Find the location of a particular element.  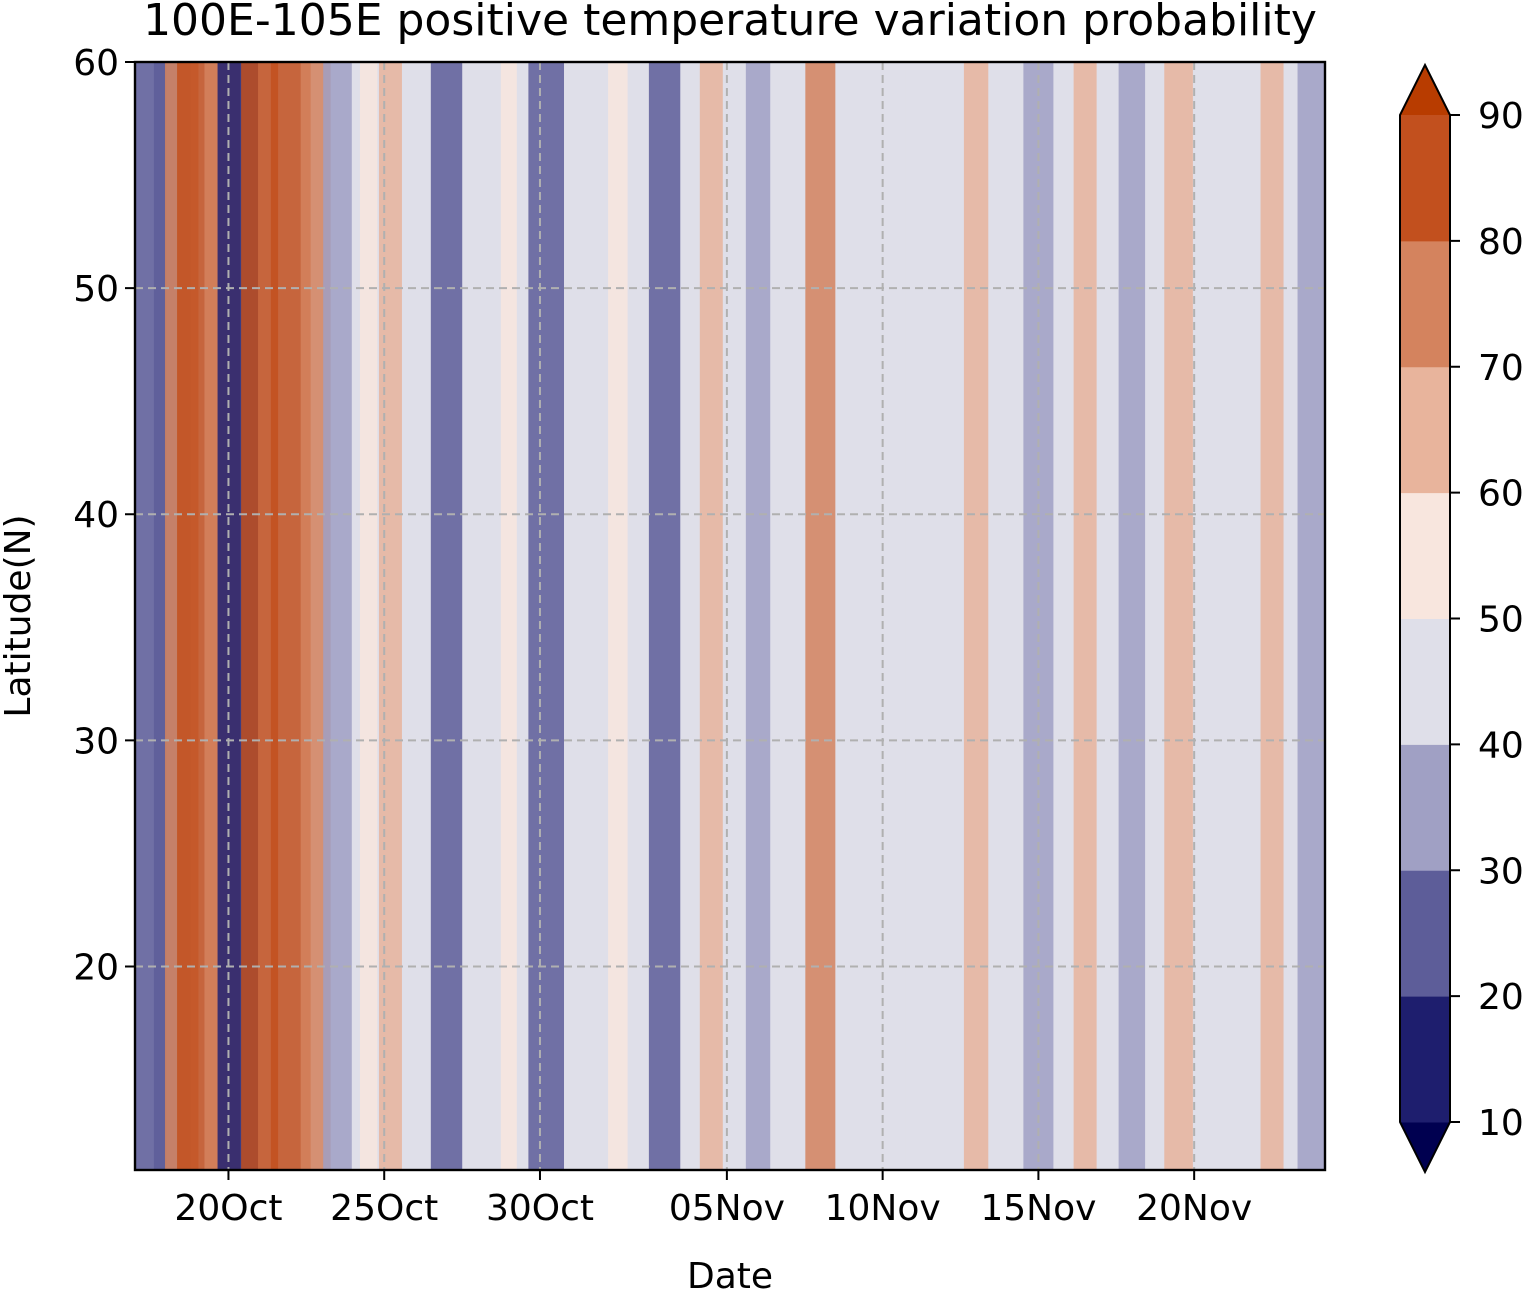

y-tick-label: 60 is located at coordinates (96, 63).